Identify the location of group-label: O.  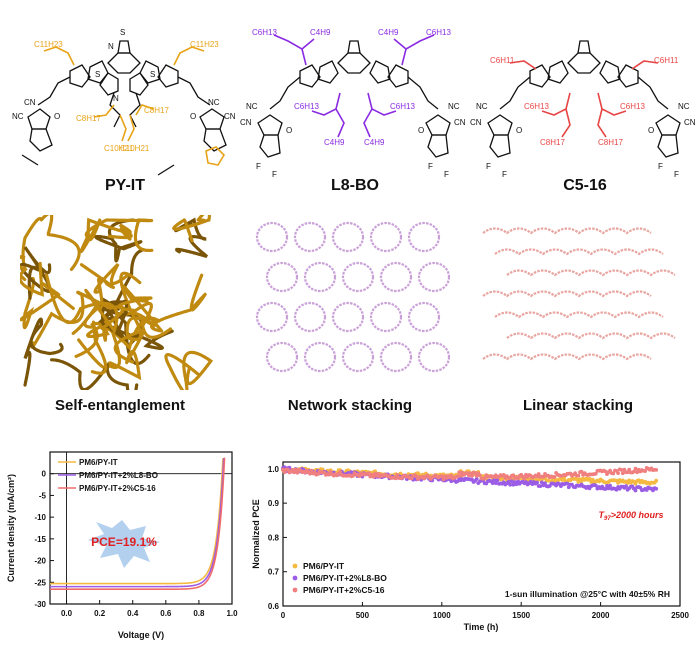
(651, 130).